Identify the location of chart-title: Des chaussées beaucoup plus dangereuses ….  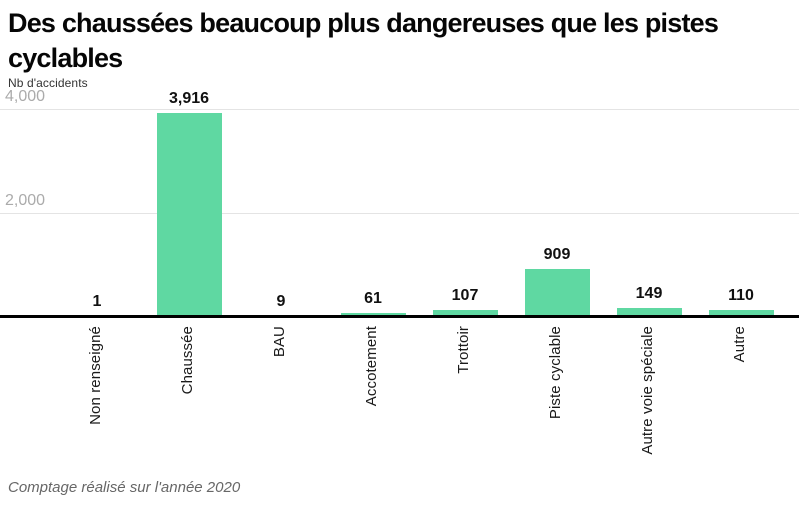
(402, 41).